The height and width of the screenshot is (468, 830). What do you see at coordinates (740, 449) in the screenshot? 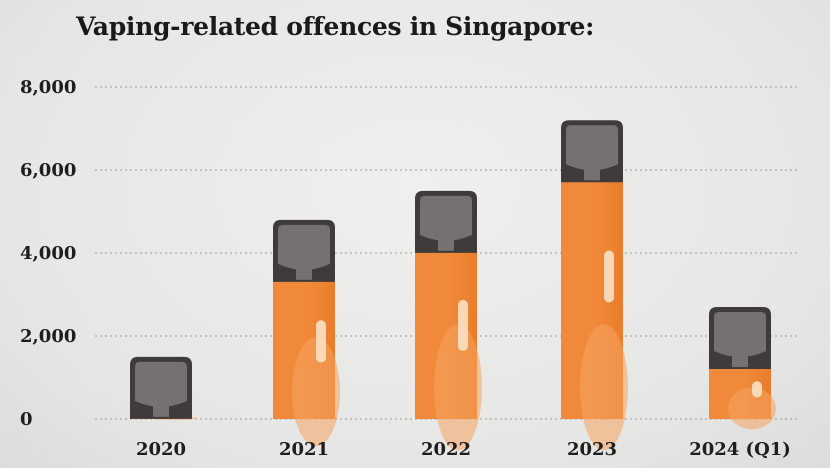
I see `x-tick-label: 2024 (Q1)` at bounding box center [740, 449].